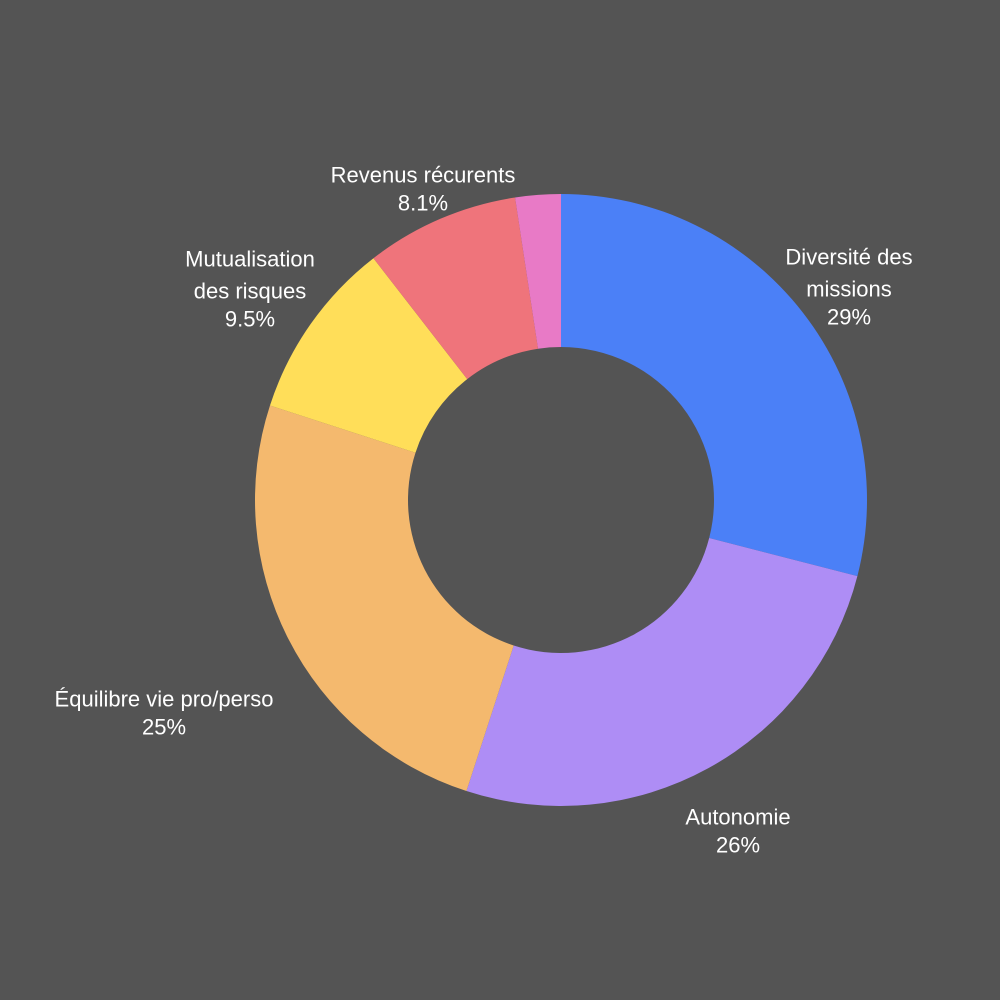 This screenshot has width=1000, height=1000. I want to click on slice-value-4: 9.5%, so click(250, 319).